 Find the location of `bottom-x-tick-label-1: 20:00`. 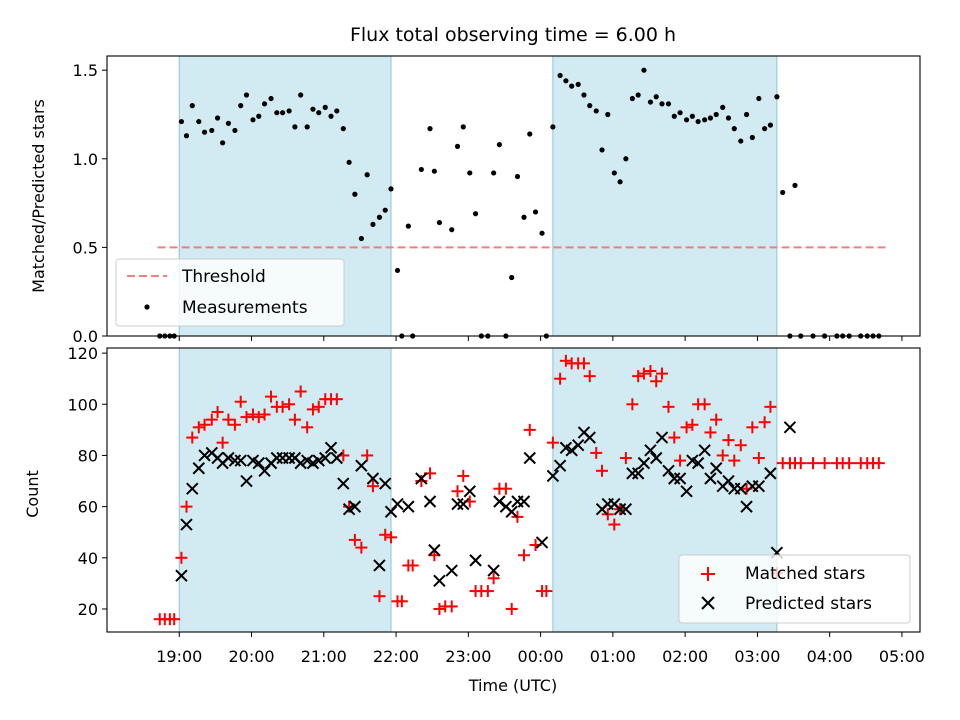

bottom-x-tick-label-1: 20:00 is located at coordinates (251, 656).